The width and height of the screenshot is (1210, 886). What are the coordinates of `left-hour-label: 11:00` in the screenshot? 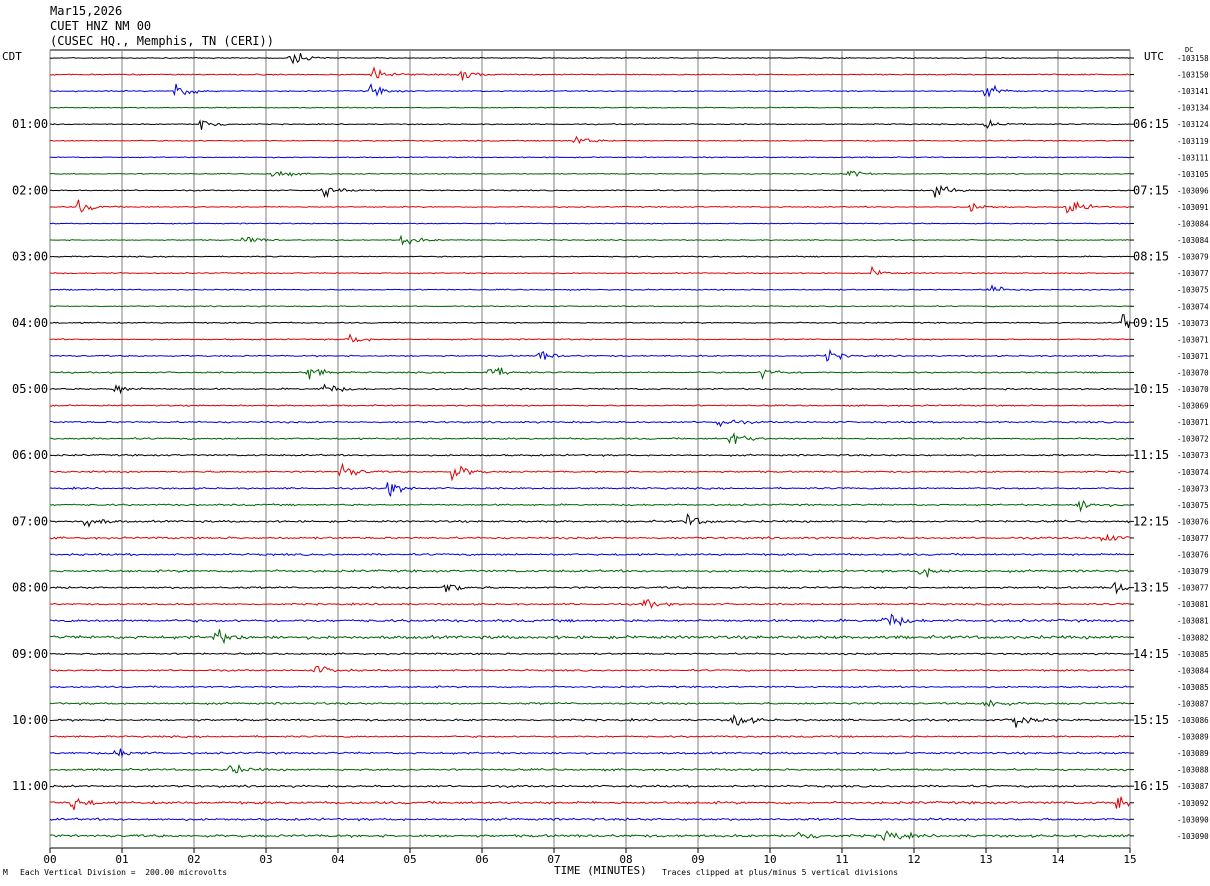 It's located at (30, 786).